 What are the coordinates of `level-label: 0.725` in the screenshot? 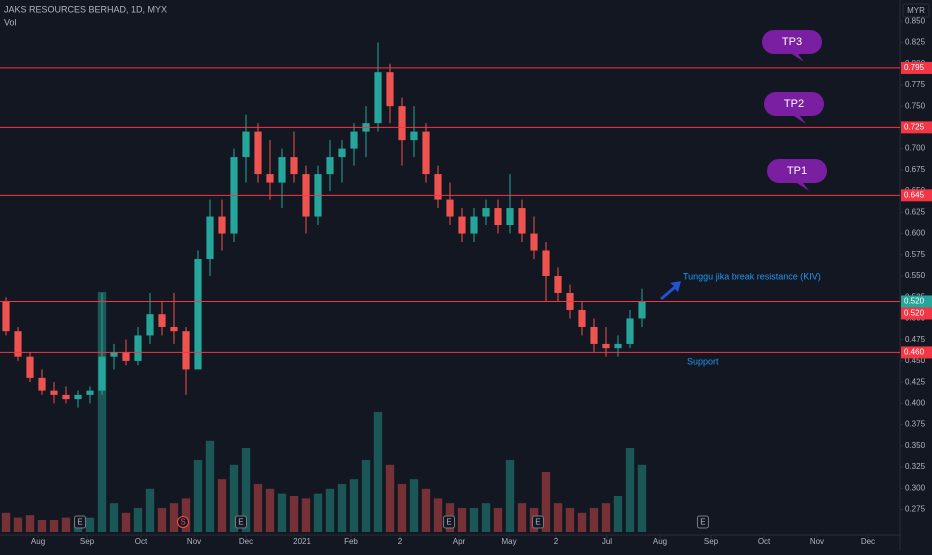 It's located at (914, 126).